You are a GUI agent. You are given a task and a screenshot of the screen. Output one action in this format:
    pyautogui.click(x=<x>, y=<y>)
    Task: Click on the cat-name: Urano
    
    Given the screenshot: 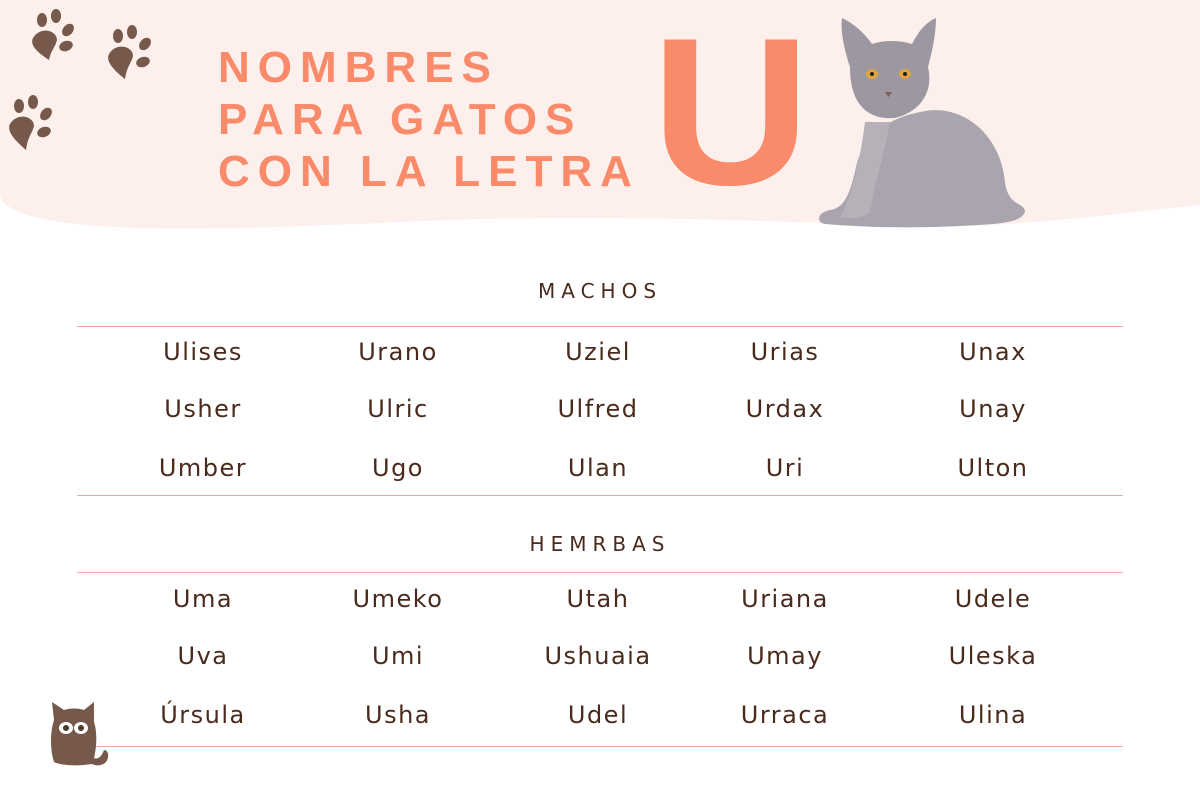 What is the action you would take?
    pyautogui.click(x=398, y=352)
    